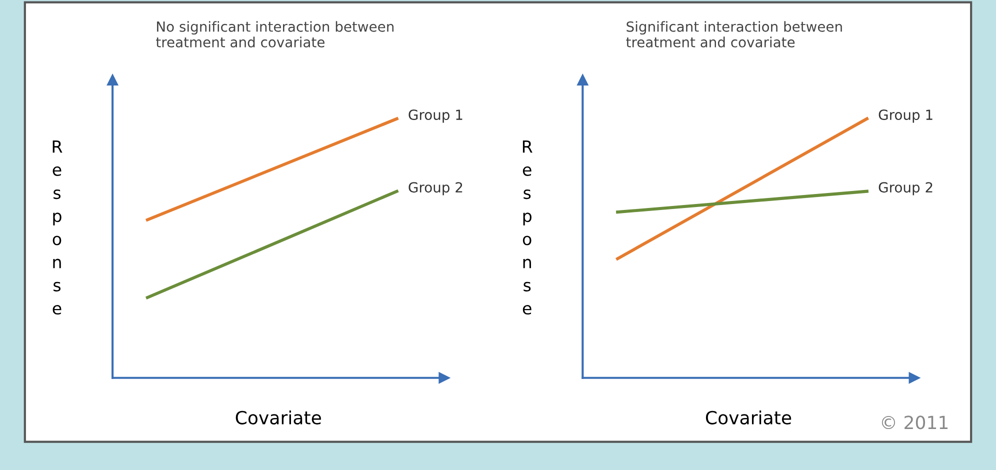  Describe the element at coordinates (915, 423) in the screenshot. I see `text: © 2011` at that location.